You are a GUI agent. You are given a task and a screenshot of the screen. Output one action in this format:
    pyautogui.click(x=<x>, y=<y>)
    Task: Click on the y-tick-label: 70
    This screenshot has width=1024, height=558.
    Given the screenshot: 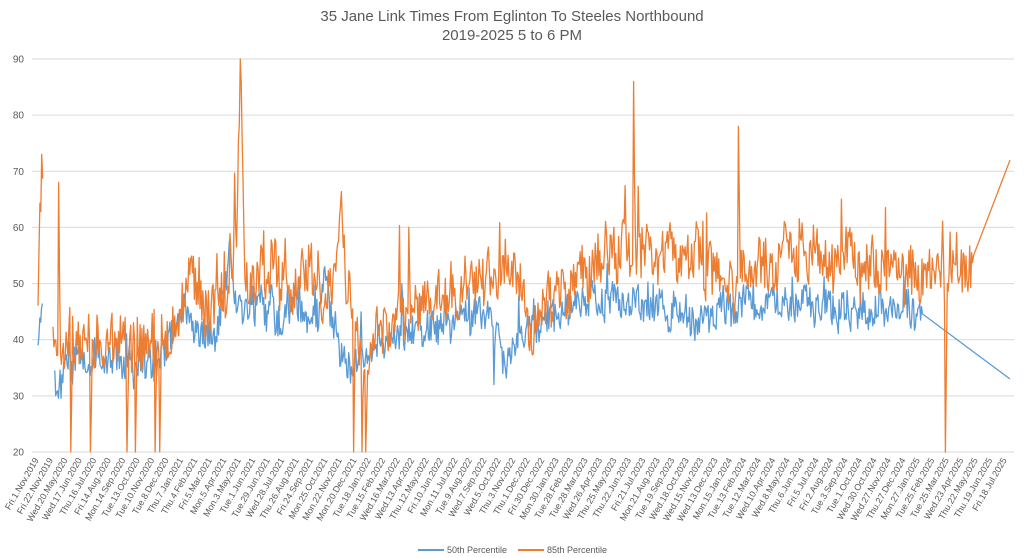 What is the action you would take?
    pyautogui.click(x=19, y=172)
    